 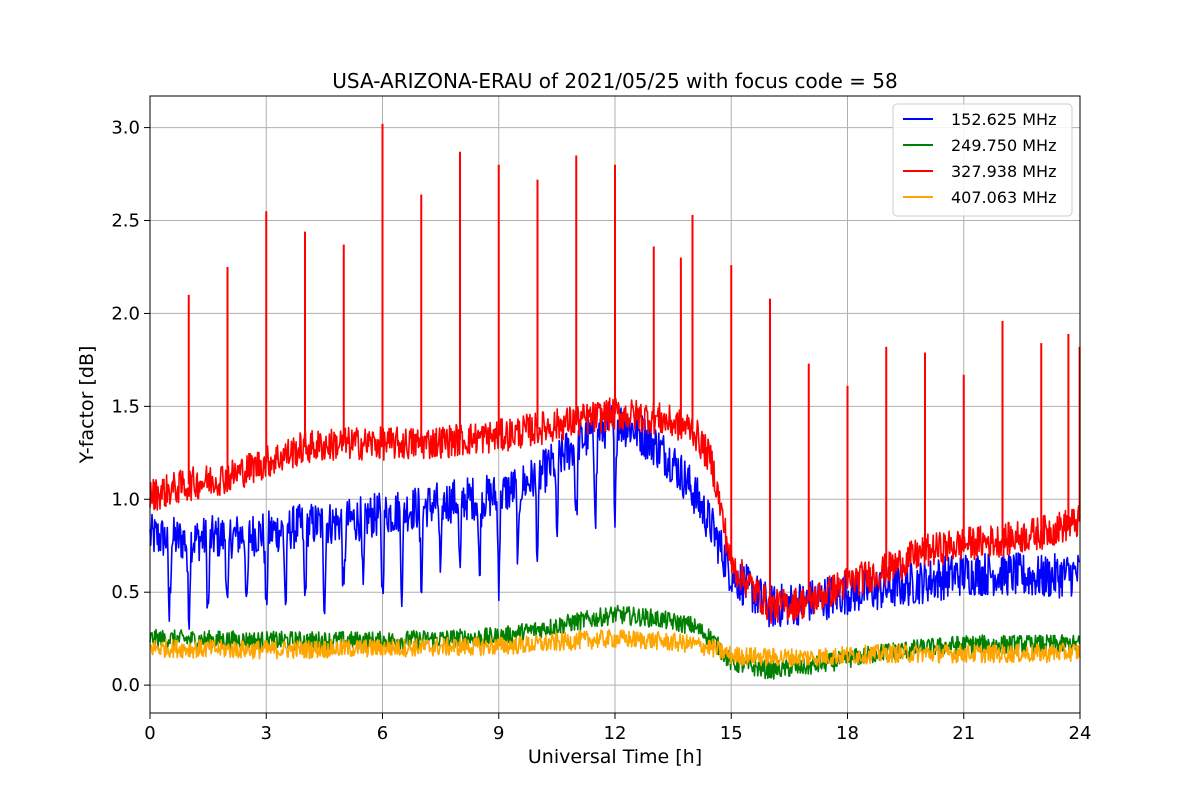 What do you see at coordinates (615, 757) in the screenshot?
I see `x-axis-label: Universal Time [h]` at bounding box center [615, 757].